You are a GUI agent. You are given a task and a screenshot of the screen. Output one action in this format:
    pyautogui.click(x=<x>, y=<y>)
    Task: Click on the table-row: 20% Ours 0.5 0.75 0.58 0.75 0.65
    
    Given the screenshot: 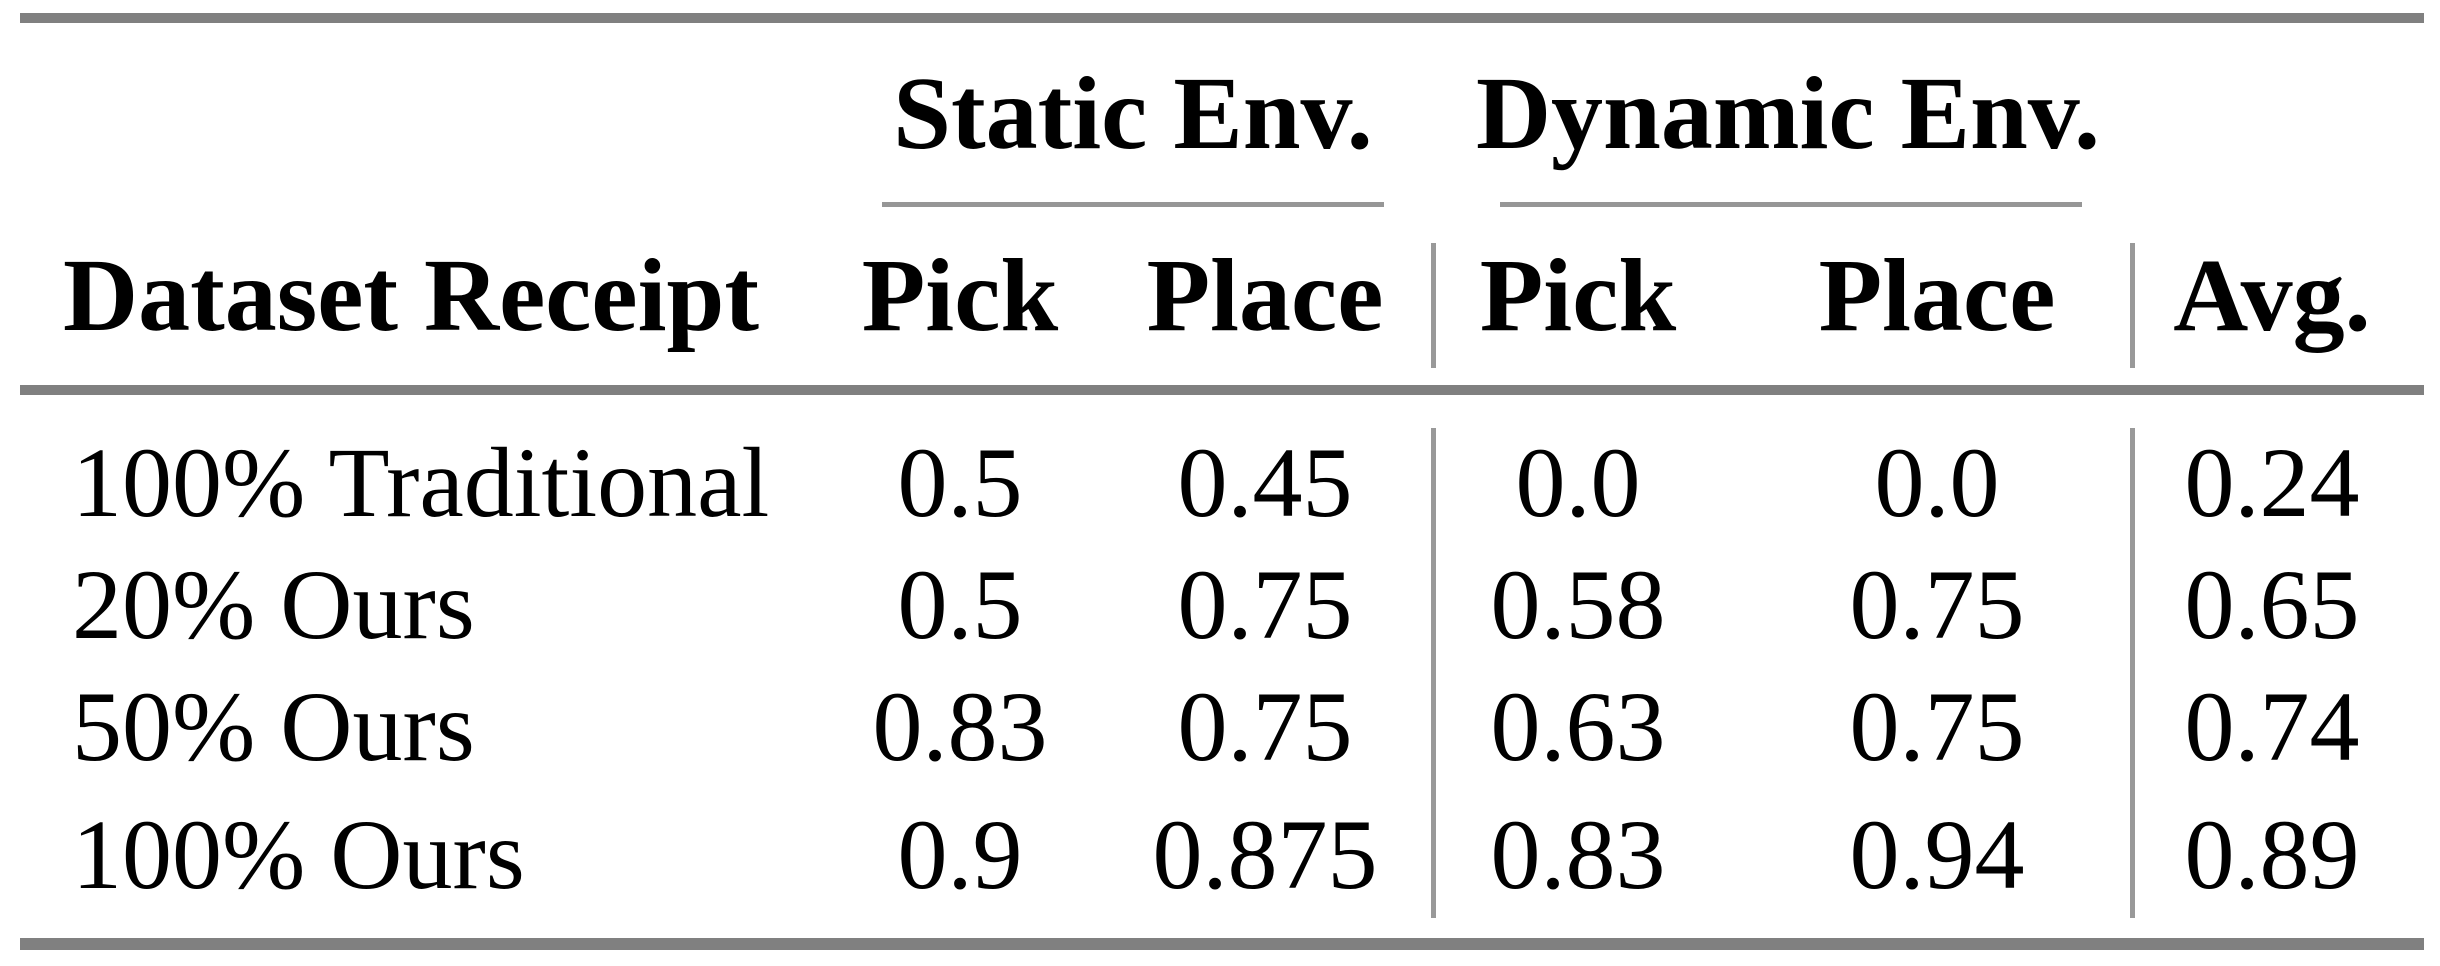 What is the action you would take?
    pyautogui.click(x=1220, y=605)
    